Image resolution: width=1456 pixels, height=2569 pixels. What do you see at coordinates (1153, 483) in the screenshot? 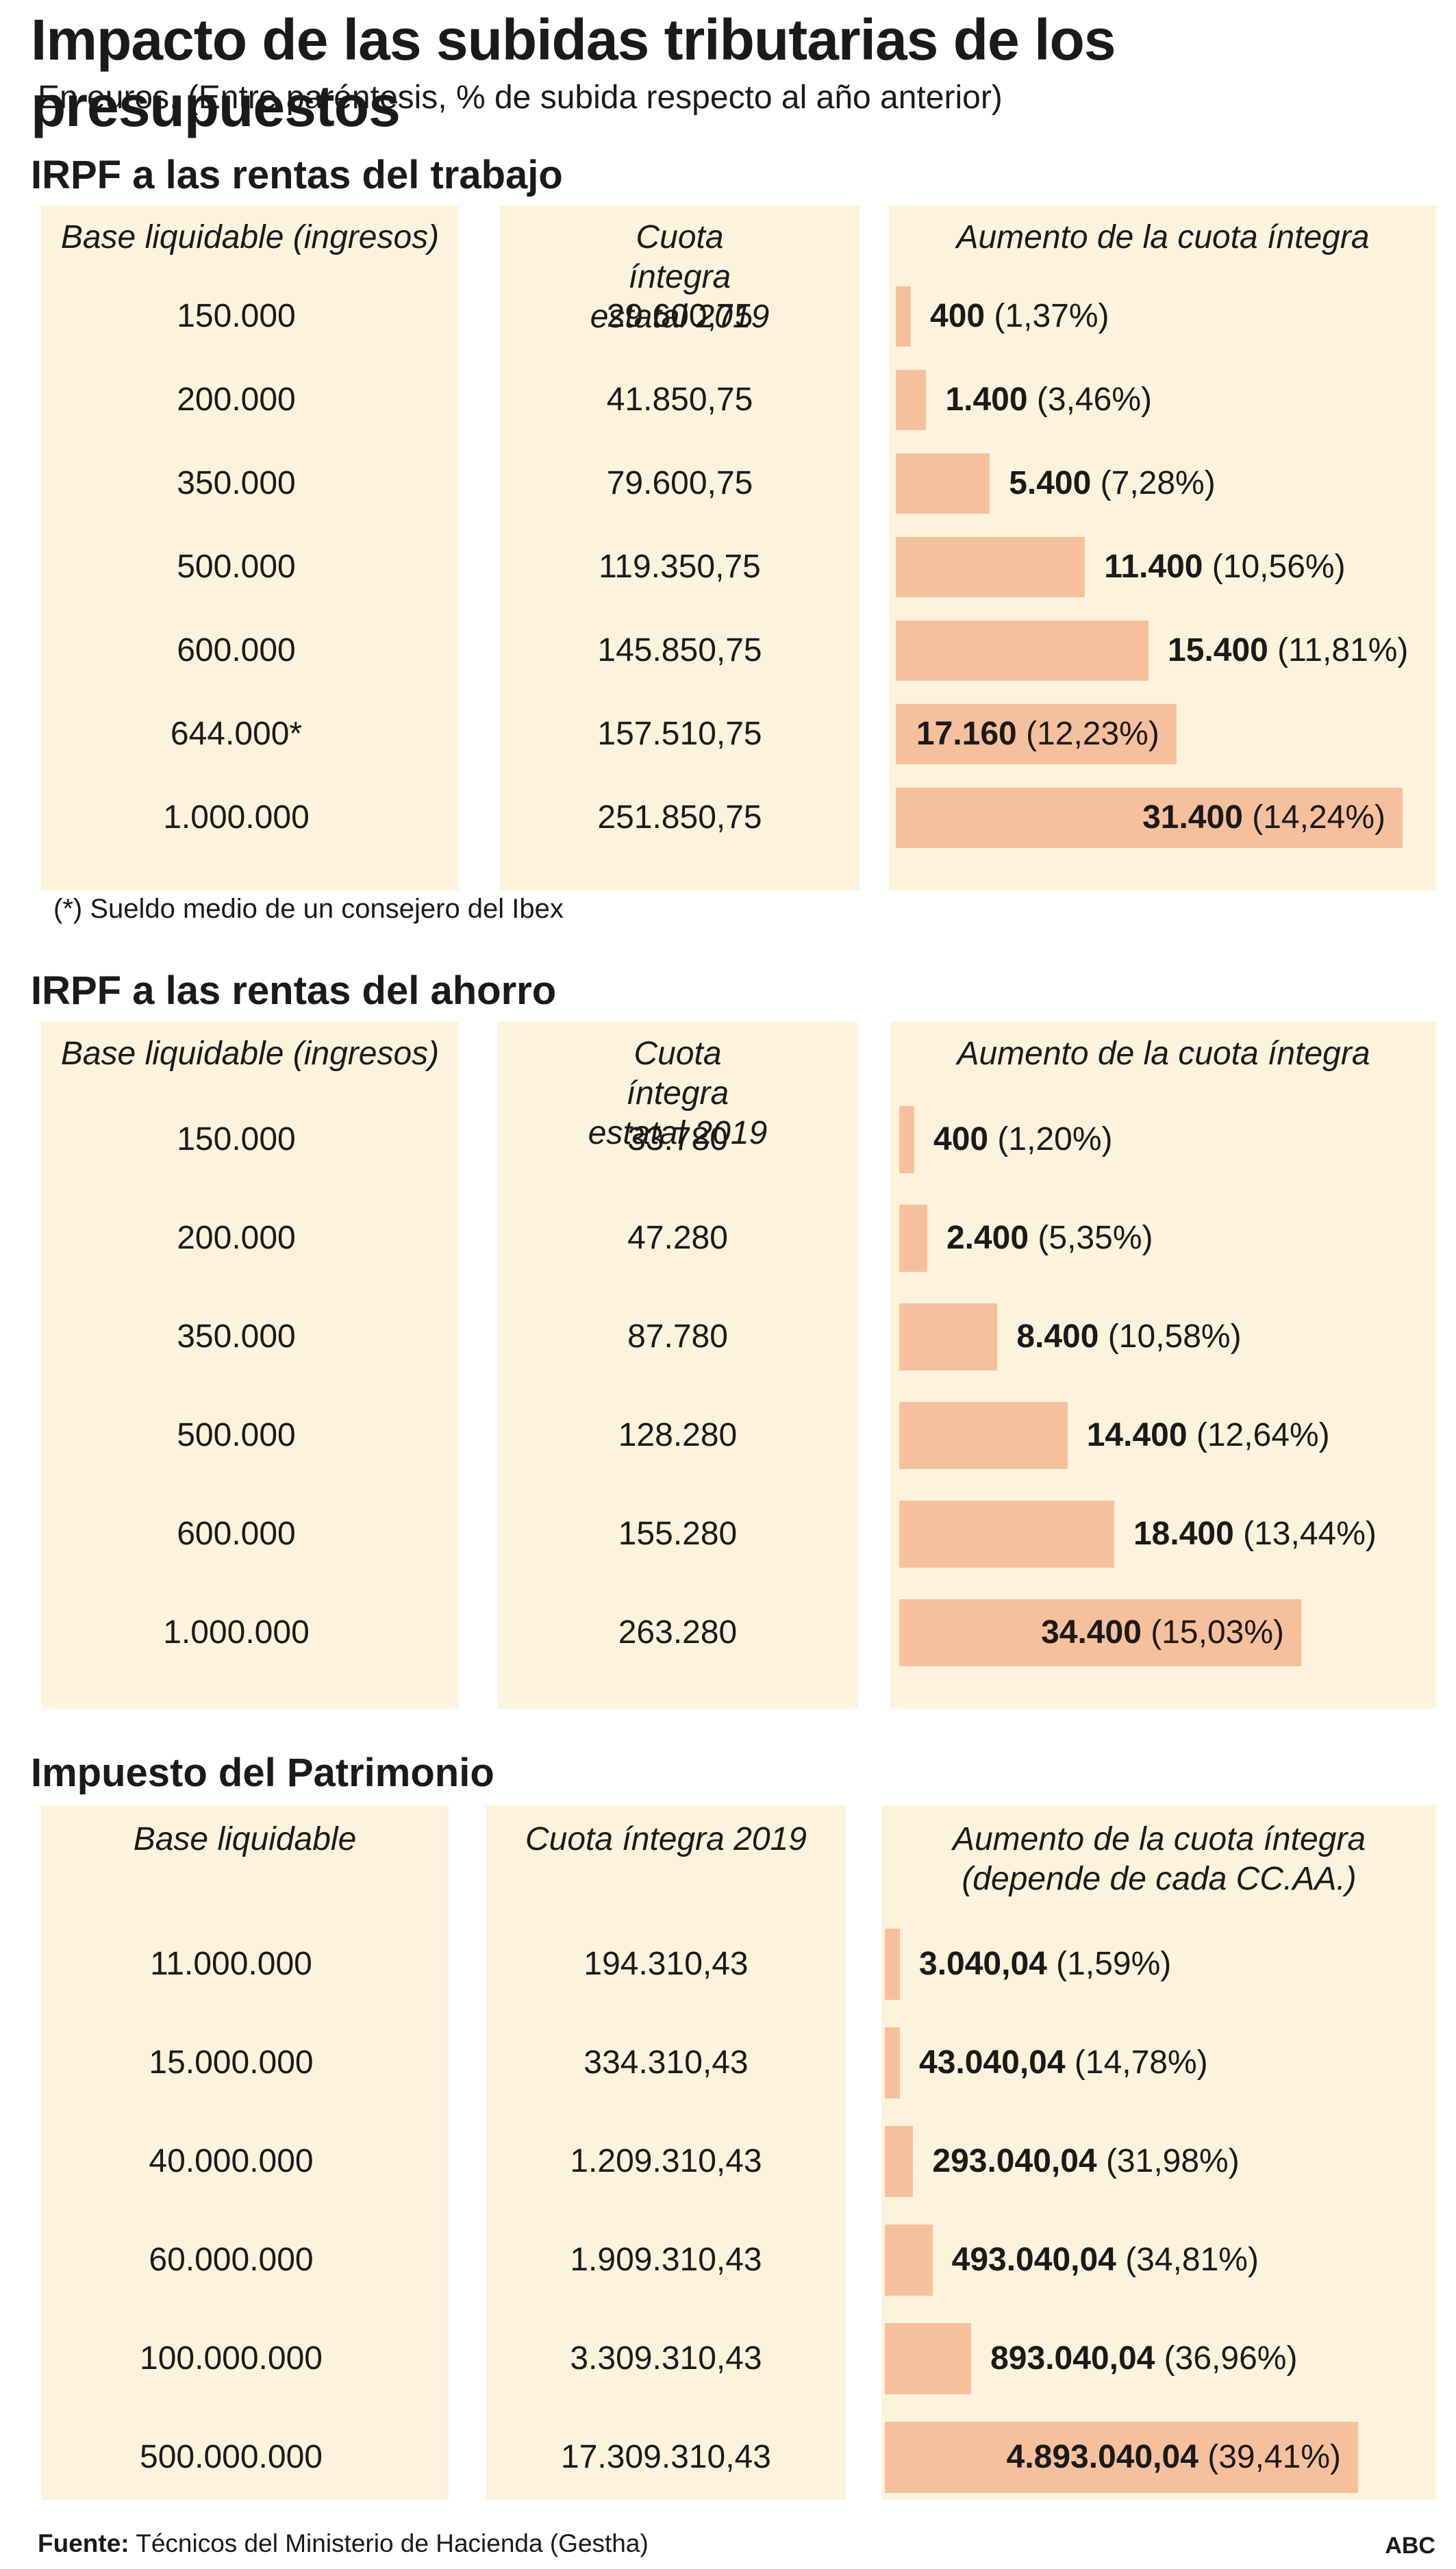
I see `increase-percent: (7,28%)` at bounding box center [1153, 483].